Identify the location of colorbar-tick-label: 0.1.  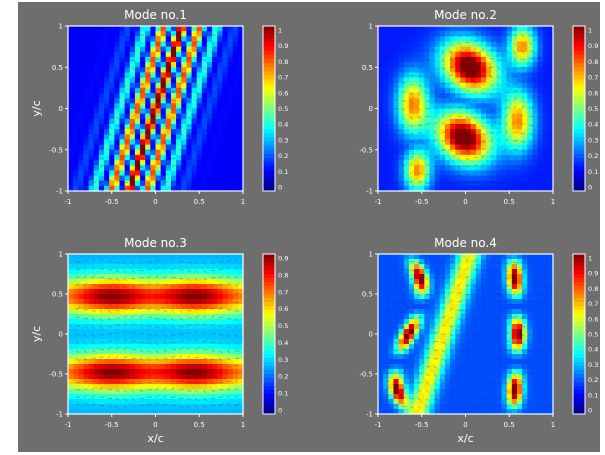
(283, 172).